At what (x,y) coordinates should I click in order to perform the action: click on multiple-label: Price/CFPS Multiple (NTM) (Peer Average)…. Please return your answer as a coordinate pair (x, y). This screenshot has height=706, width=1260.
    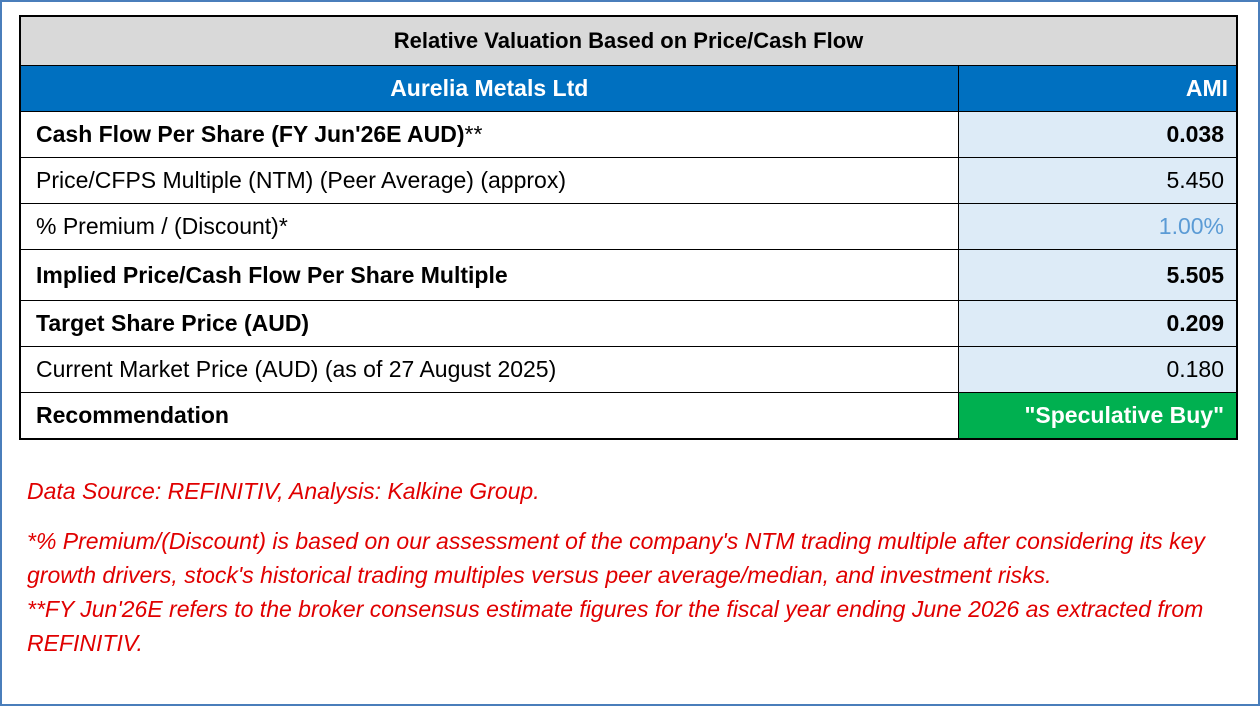
    Looking at the image, I should click on (489, 180).